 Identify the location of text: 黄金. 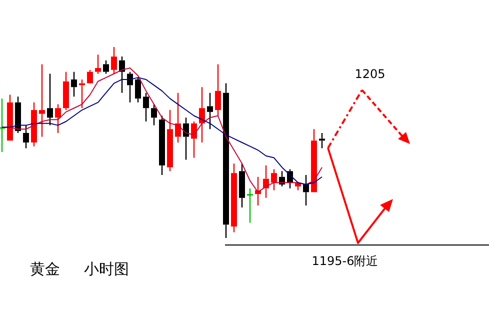
(45, 269).